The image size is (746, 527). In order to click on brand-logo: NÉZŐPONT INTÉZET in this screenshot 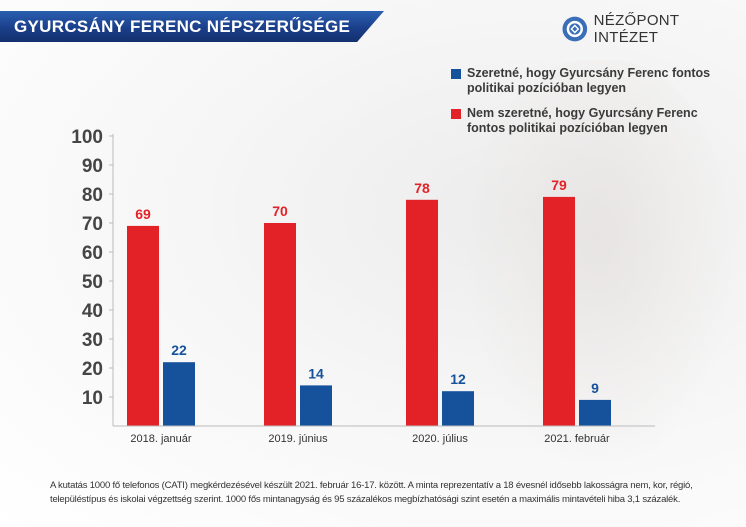, I will do `click(654, 29)`.